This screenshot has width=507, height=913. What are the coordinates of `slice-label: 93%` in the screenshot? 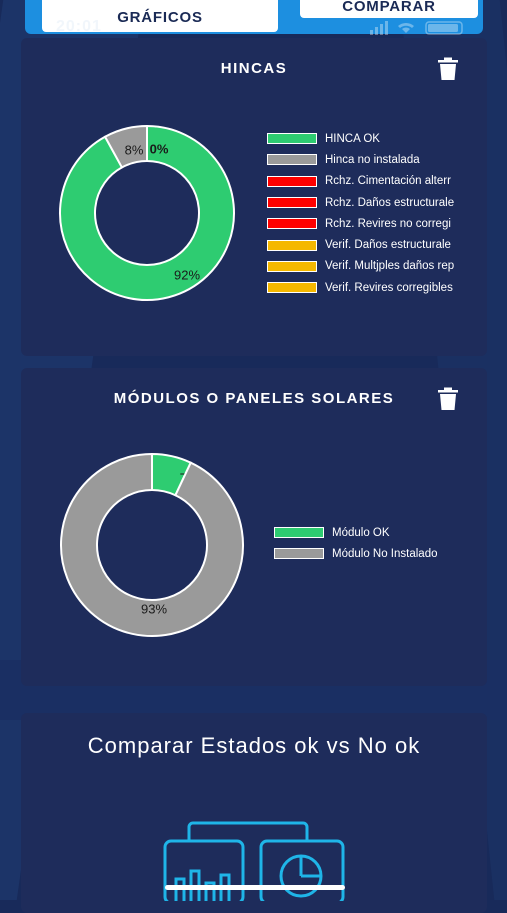 It's located at (154, 608).